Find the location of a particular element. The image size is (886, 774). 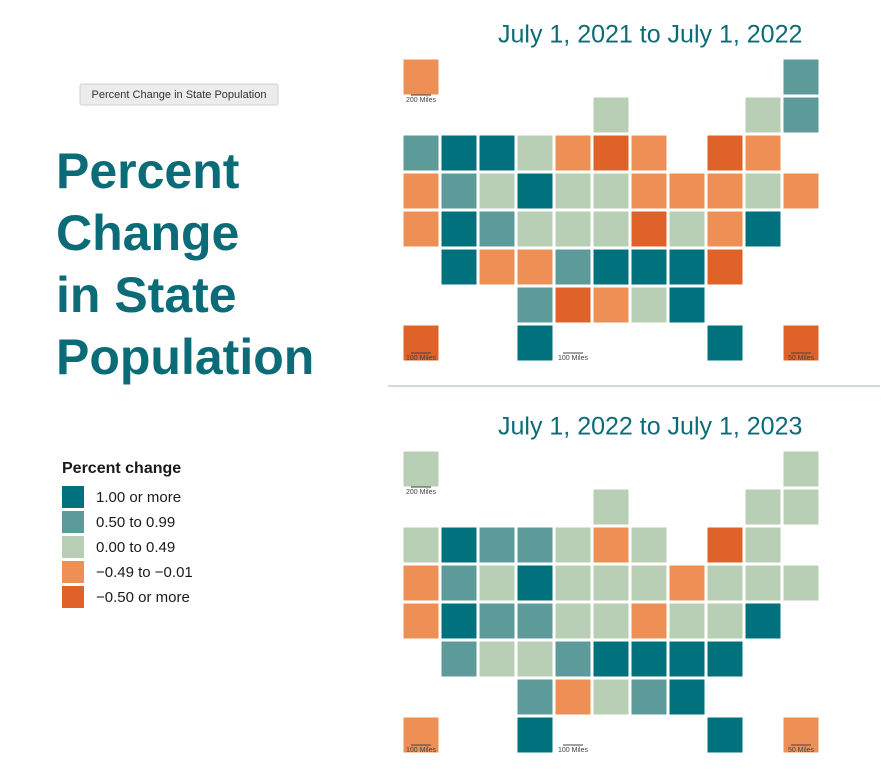

legend-label: 1.00 or more is located at coordinates (138, 497).